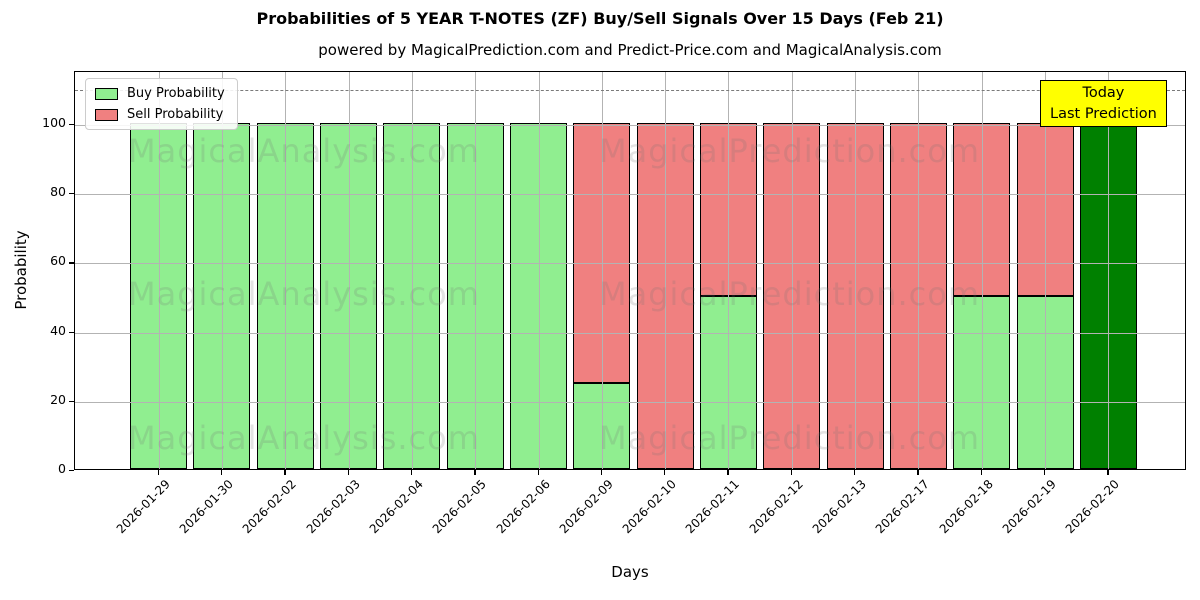  What do you see at coordinates (54, 122) in the screenshot?
I see `y-tick-label: 100` at bounding box center [54, 122].